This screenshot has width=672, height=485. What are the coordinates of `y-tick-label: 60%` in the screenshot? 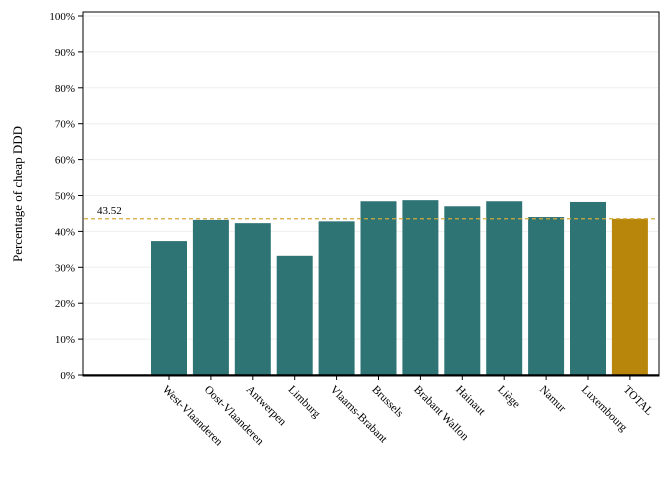 It's located at (65, 161).